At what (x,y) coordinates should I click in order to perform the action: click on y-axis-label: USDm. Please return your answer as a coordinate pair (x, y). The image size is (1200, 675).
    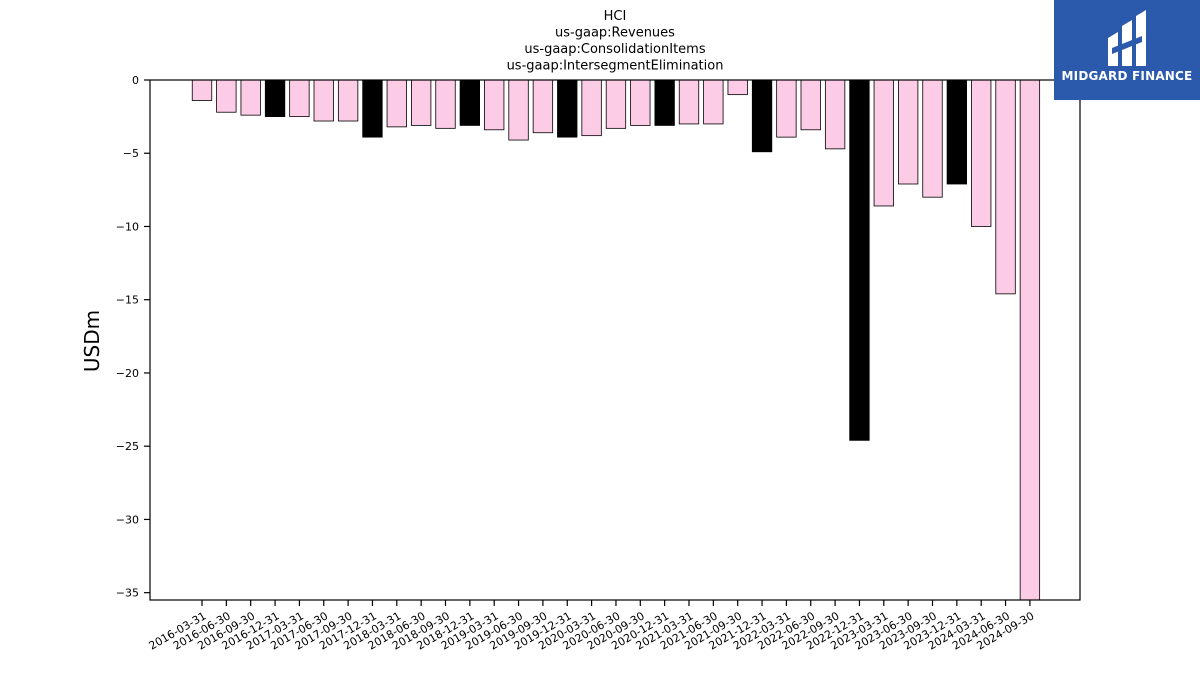
    Looking at the image, I should click on (92, 341).